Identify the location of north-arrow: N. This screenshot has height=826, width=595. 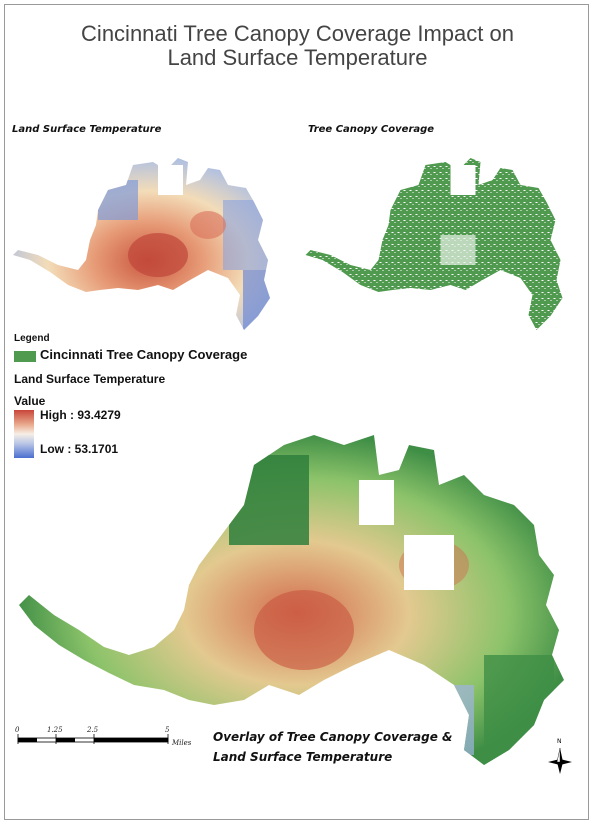
(560, 759).